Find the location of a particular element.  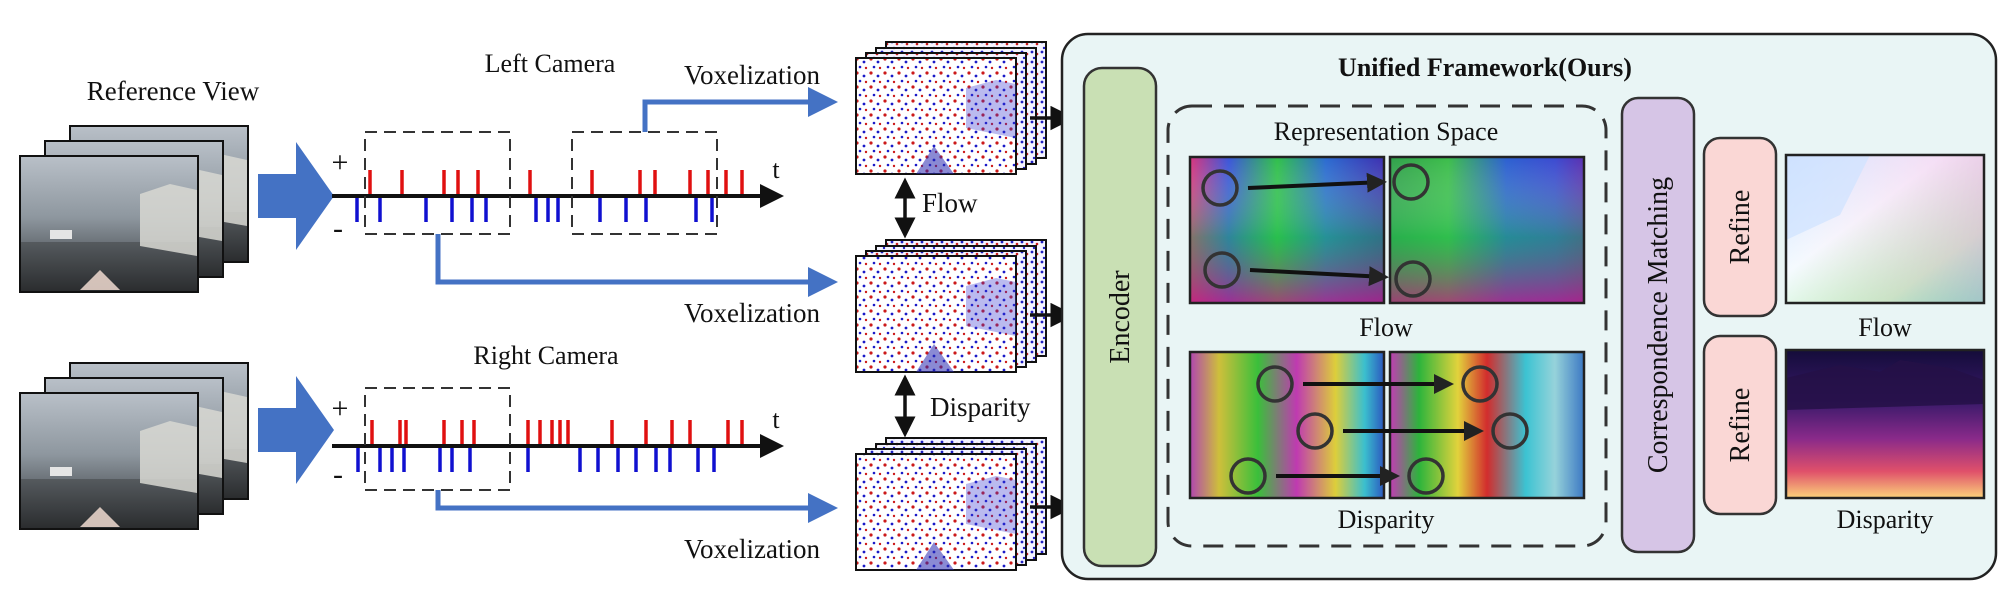

left-plus-sign: + is located at coordinates (340, 162).